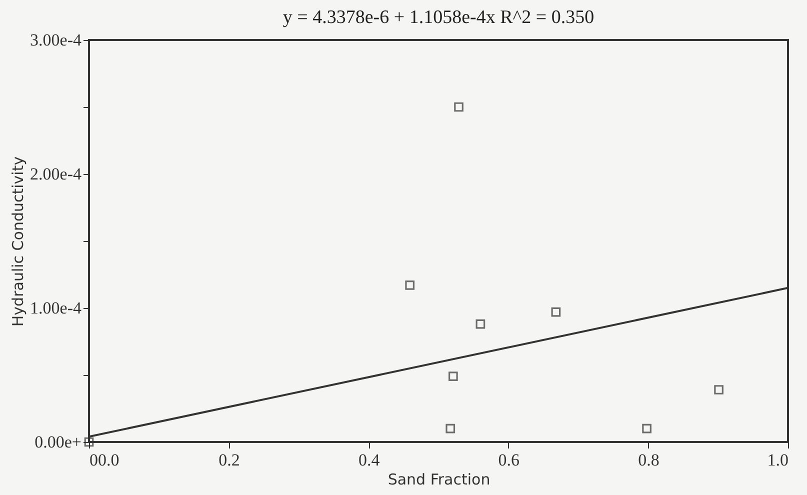 This screenshot has width=807, height=495. Describe the element at coordinates (56, 174) in the screenshot. I see `y-tick-label: 2.00e-4` at that location.